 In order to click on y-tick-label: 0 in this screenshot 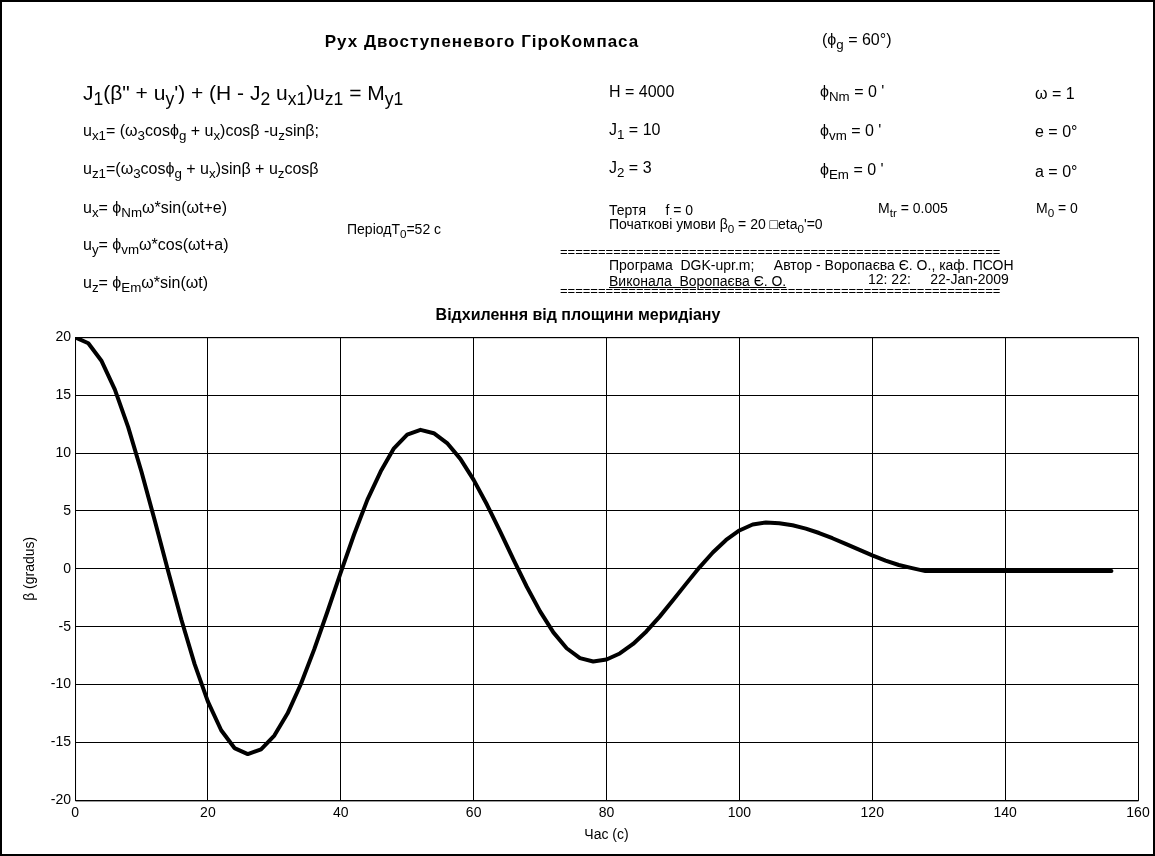, I will do `click(67, 567)`.